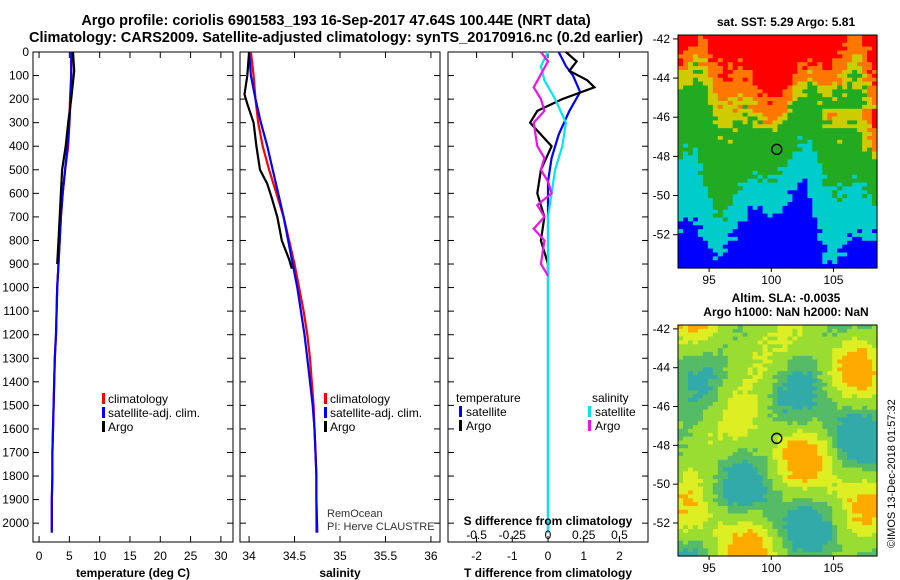 The image size is (900, 580). What do you see at coordinates (360, 399) in the screenshot?
I see `salinity-profile-legend-label: climatology` at bounding box center [360, 399].